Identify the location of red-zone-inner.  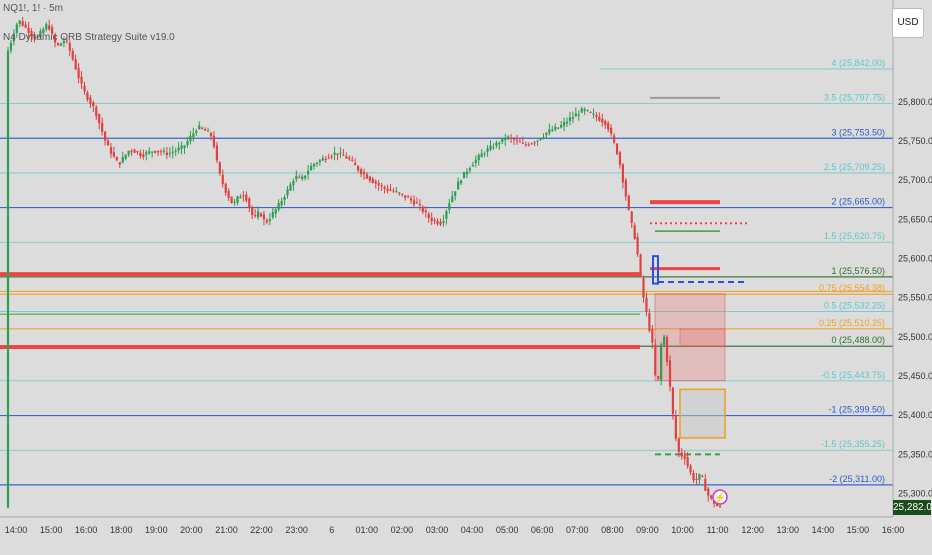
(702, 337).